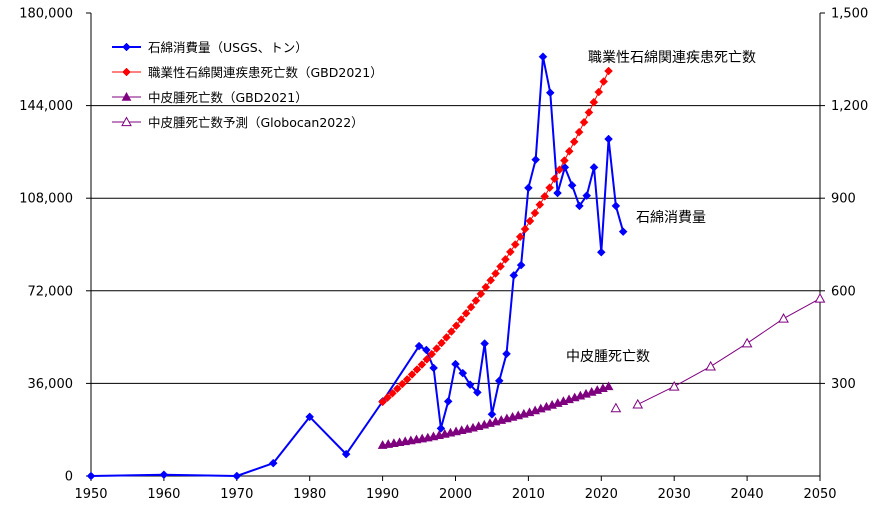  Describe the element at coordinates (46, 14) in the screenshot. I see `left-tick-label: 180,000` at that location.